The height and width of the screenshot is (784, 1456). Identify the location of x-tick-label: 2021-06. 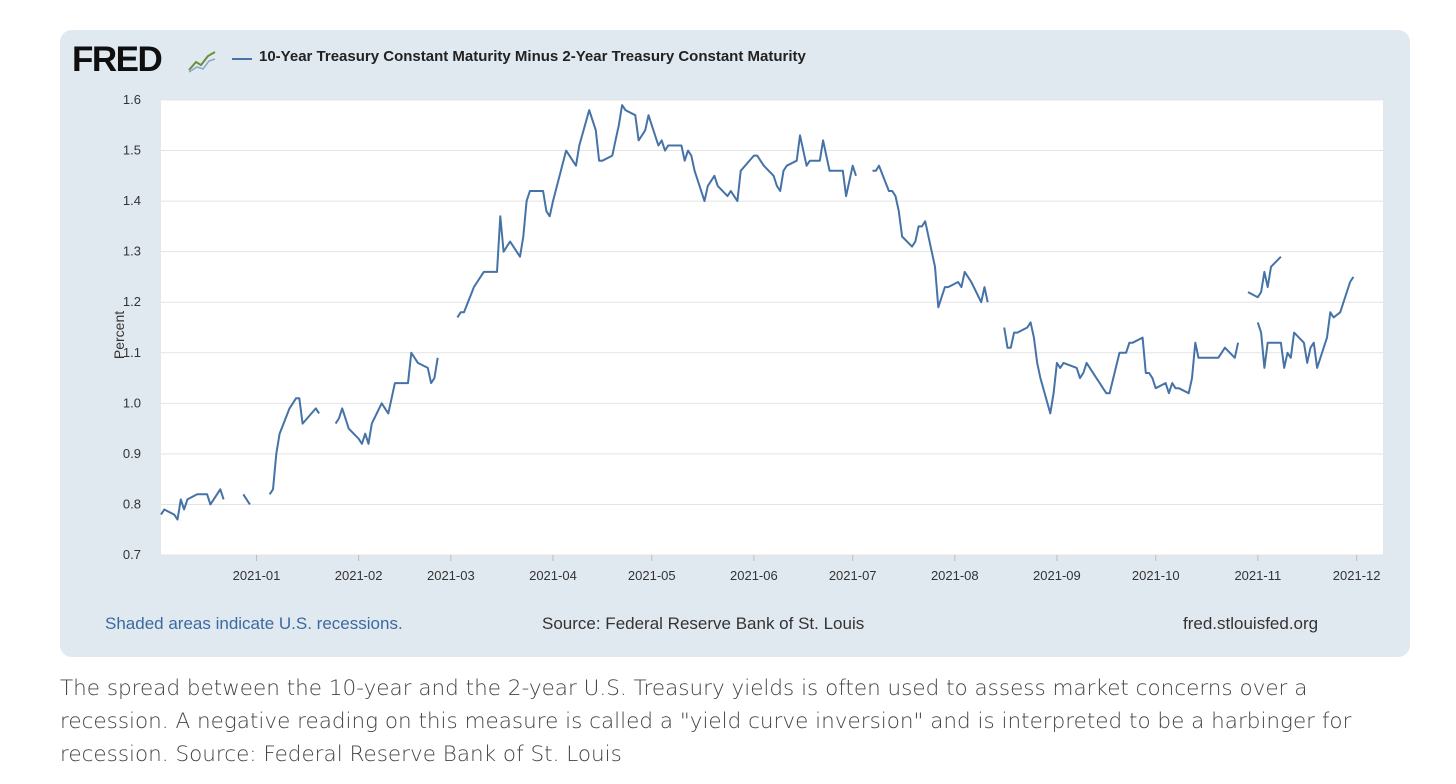
(754, 575).